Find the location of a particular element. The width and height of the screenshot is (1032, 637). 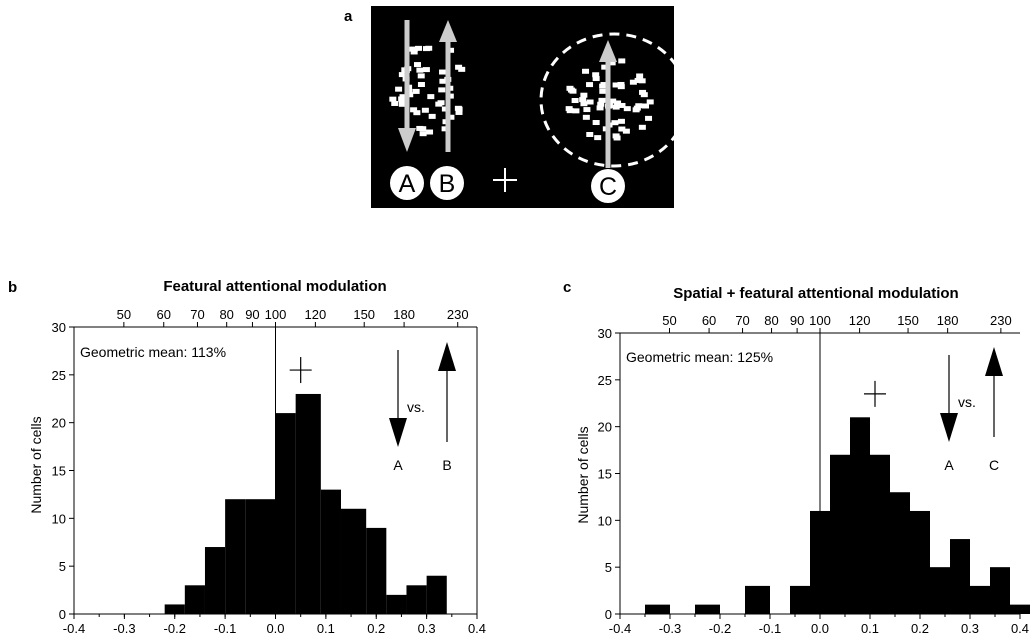

arrow-c-up-icon is located at coordinates (608, 51).